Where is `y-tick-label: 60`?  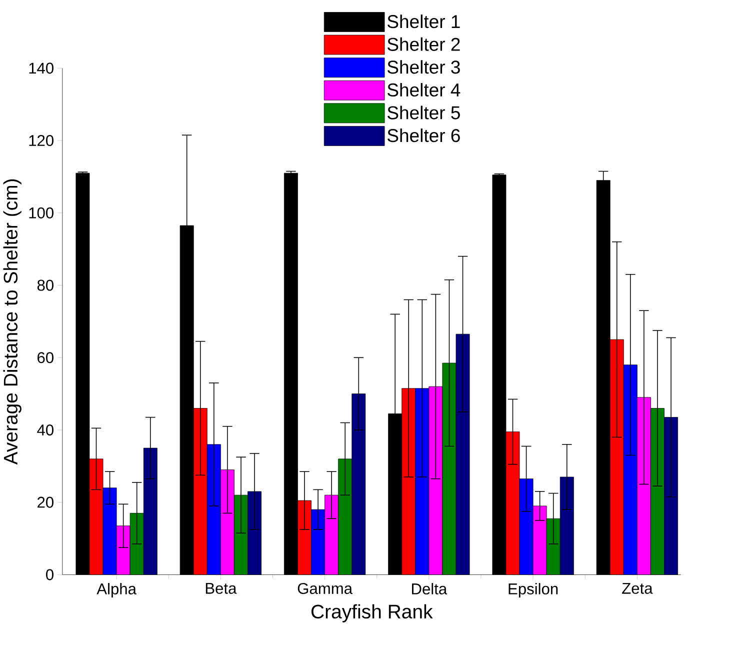 y-tick-label: 60 is located at coordinates (46, 358).